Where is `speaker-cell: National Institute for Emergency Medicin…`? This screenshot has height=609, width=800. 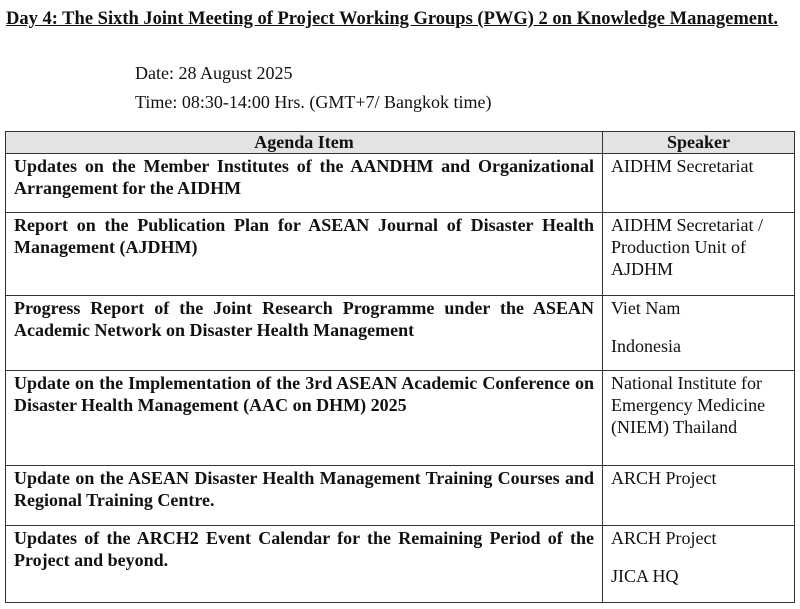 speaker-cell: National Institute for Emergency Medicin… is located at coordinates (698, 418).